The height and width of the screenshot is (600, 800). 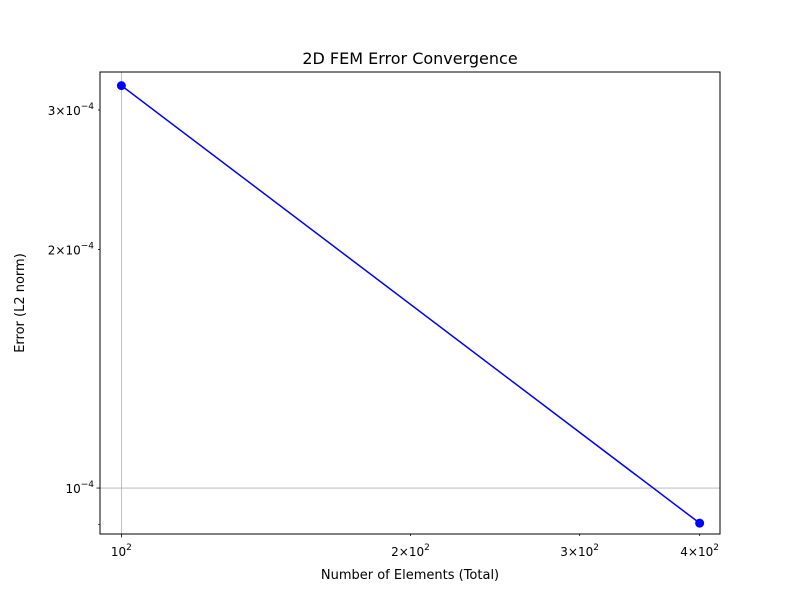 I want to click on x-axis-label: Number of Elements (Total), so click(x=410, y=575).